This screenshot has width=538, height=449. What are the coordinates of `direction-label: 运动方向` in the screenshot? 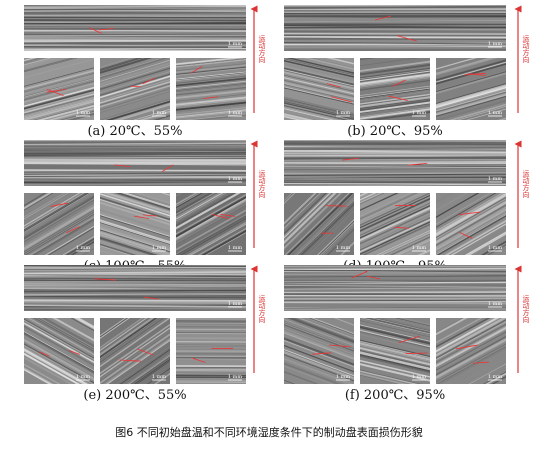 It's located at (526, 184).